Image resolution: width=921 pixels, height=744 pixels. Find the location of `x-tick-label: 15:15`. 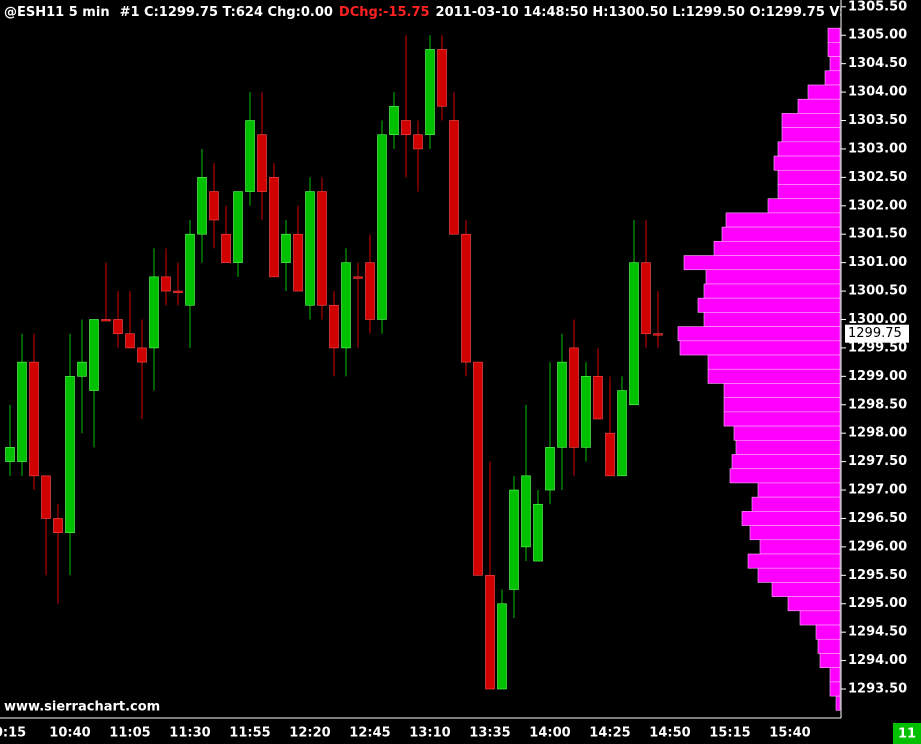

x-tick-label: 15:15 is located at coordinates (729, 733).